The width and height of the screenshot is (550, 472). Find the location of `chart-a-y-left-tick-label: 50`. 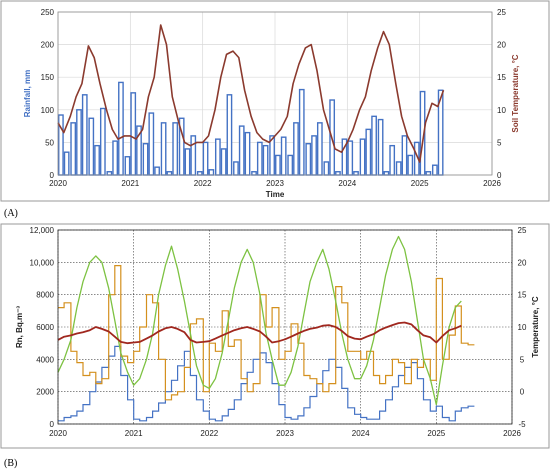

chart-a-y-left-tick-label: 50 is located at coordinates (49, 142).